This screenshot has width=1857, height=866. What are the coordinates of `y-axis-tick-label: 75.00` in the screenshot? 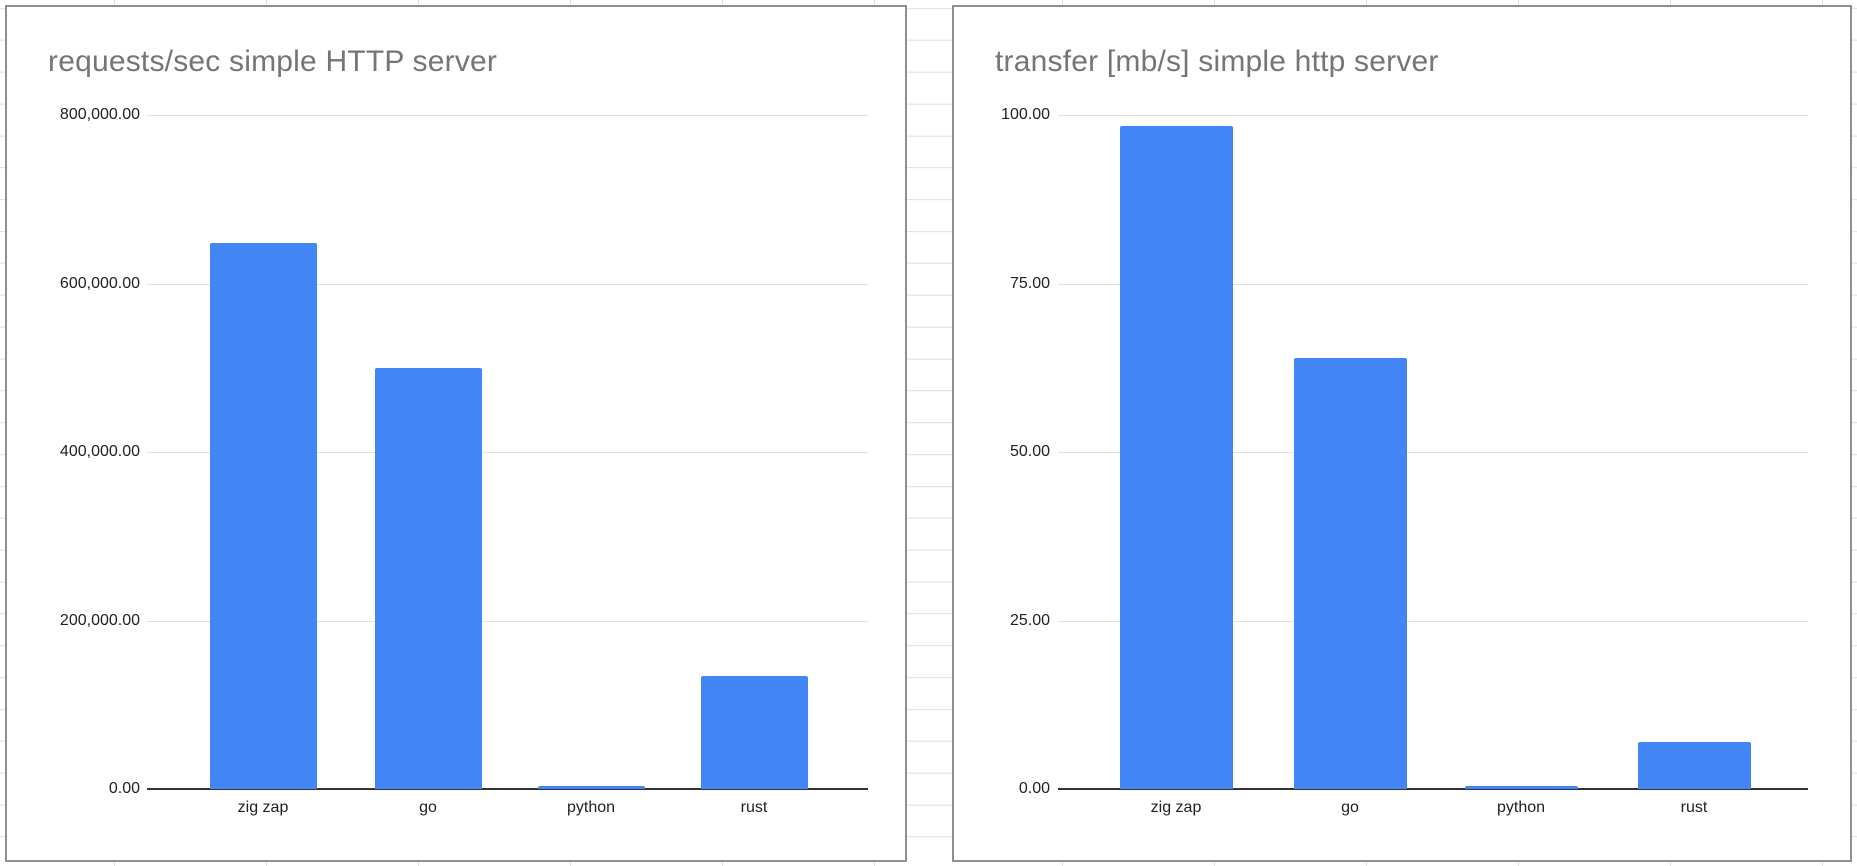 It's located at (1029, 283).